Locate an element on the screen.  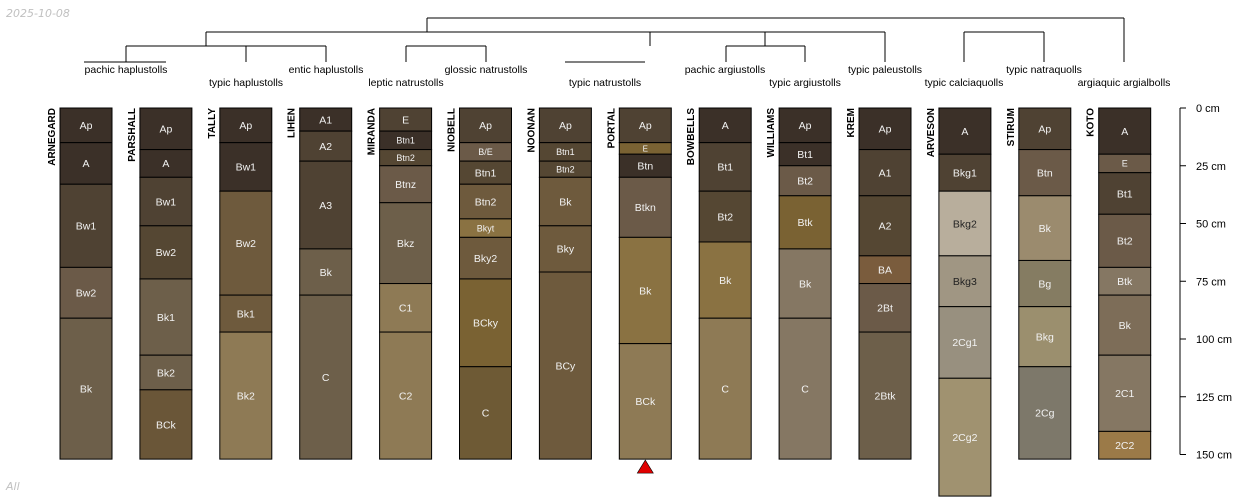
horizon-label: Bkyt is located at coordinates (486, 228).